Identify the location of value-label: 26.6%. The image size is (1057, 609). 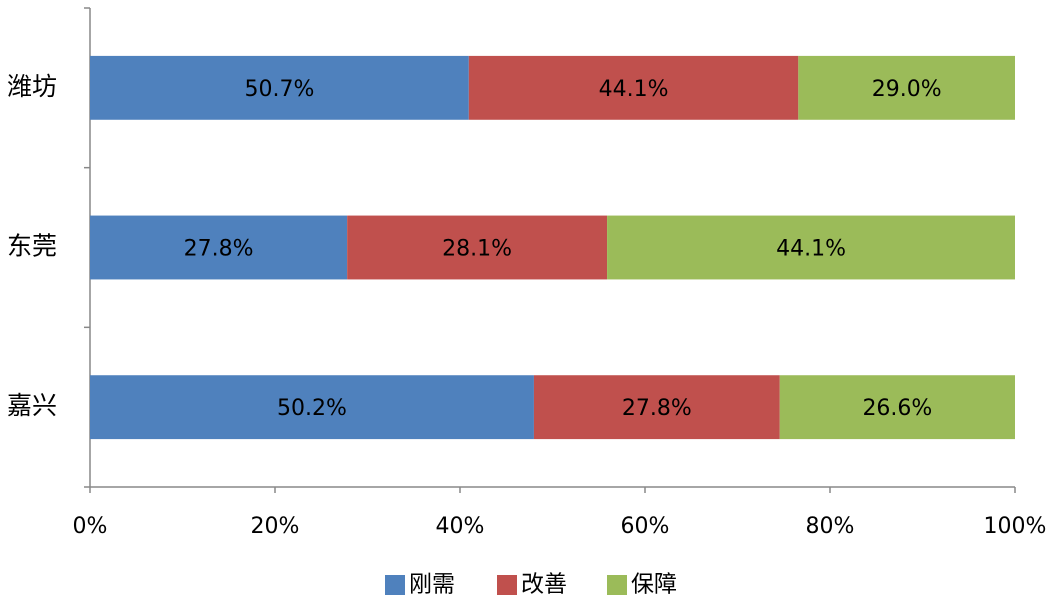
(897, 408).